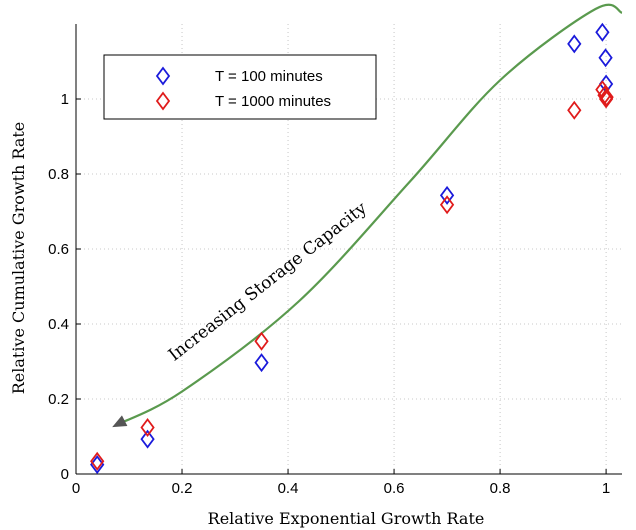 This screenshot has width=636, height=530. I want to click on x-tick-label: 0, so click(76, 488).